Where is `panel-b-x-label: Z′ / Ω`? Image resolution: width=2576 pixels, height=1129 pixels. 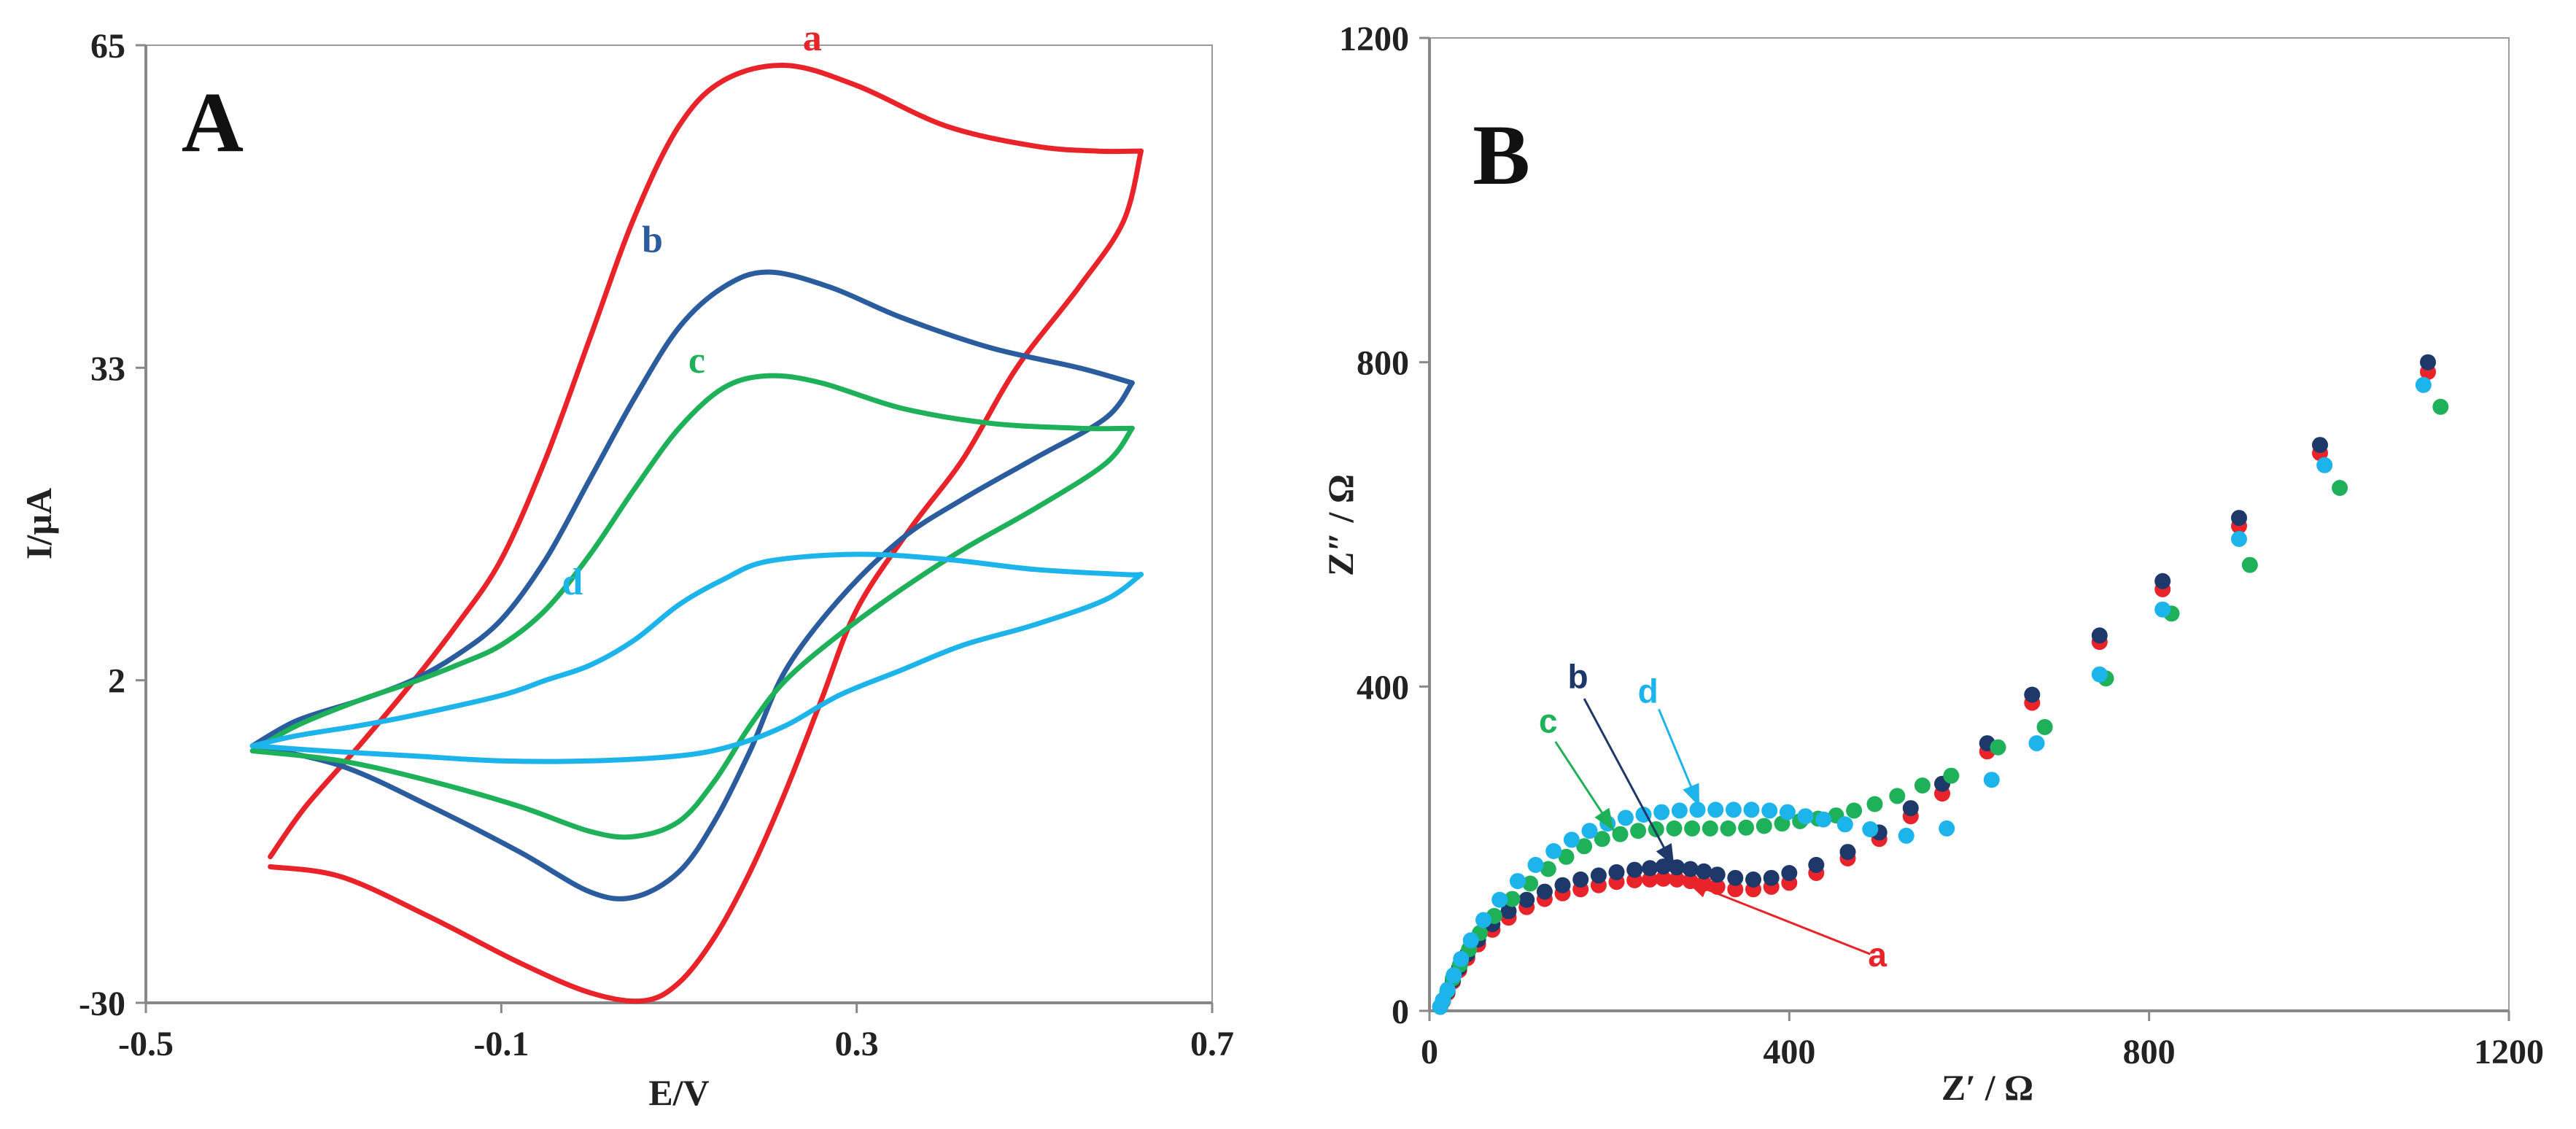
panel-b-x-label: Z′ / Ω is located at coordinates (1987, 1087).